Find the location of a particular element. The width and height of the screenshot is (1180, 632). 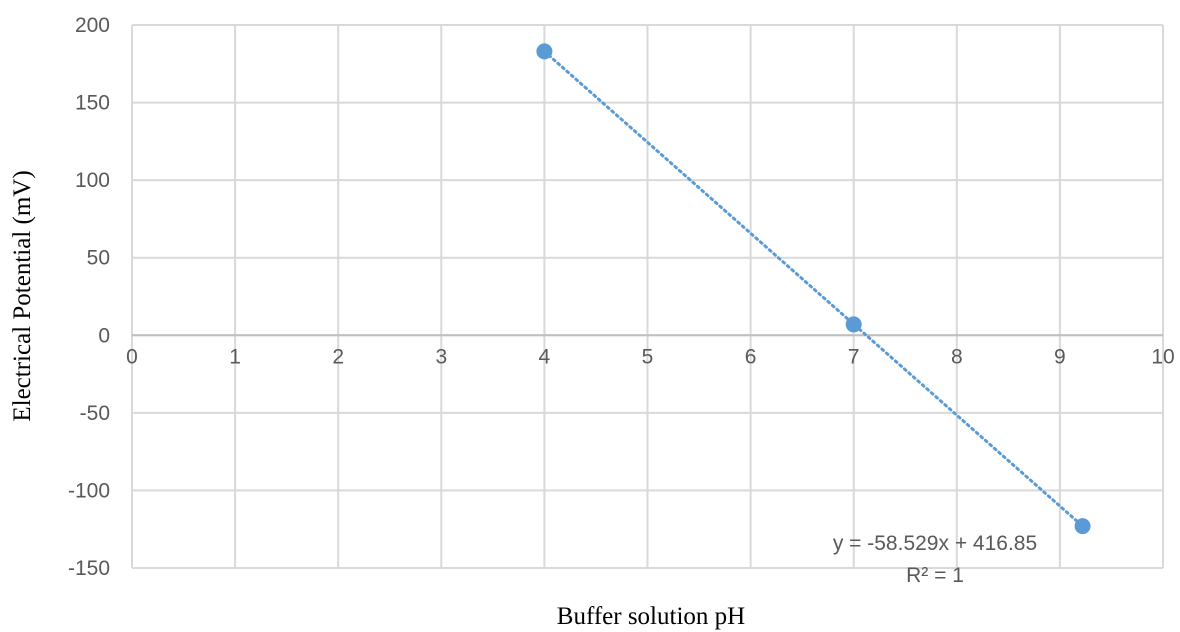

x-tick-label: 7 is located at coordinates (854, 356).